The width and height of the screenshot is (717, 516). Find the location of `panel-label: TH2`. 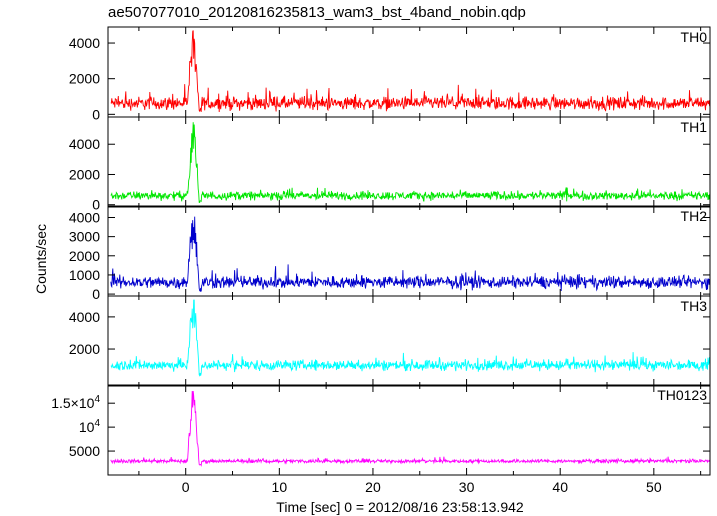

panel-label: TH2 is located at coordinates (694, 216).